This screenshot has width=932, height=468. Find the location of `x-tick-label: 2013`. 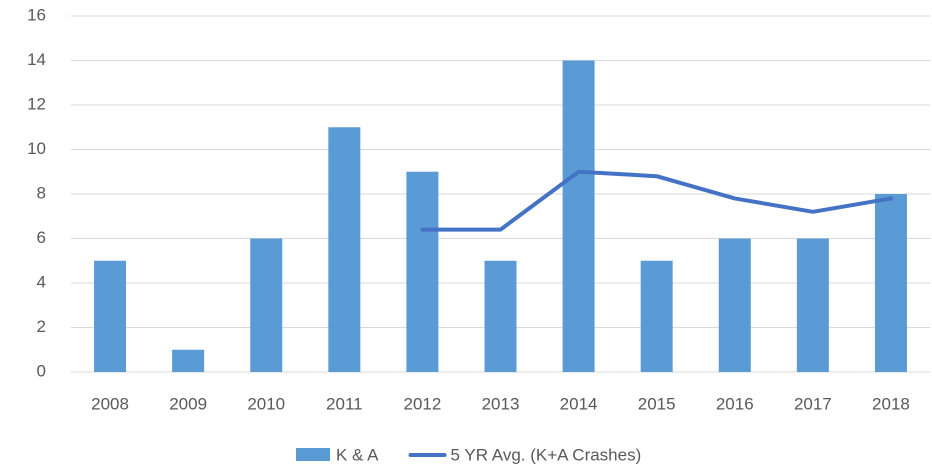

x-tick-label: 2013 is located at coordinates (501, 403).